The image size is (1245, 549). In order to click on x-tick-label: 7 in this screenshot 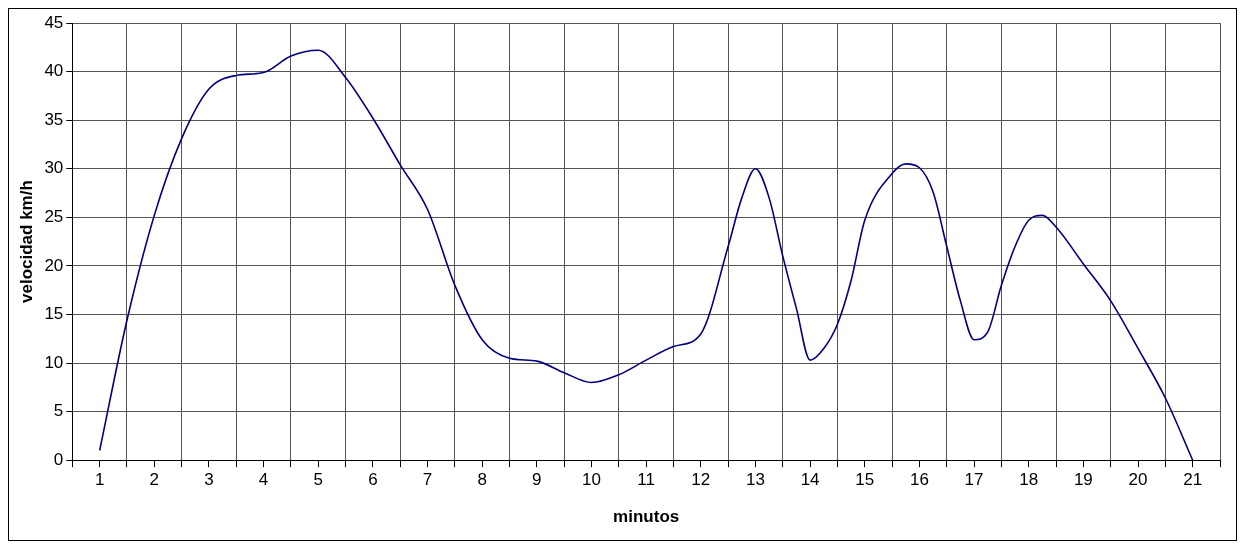, I will do `click(427, 480)`.